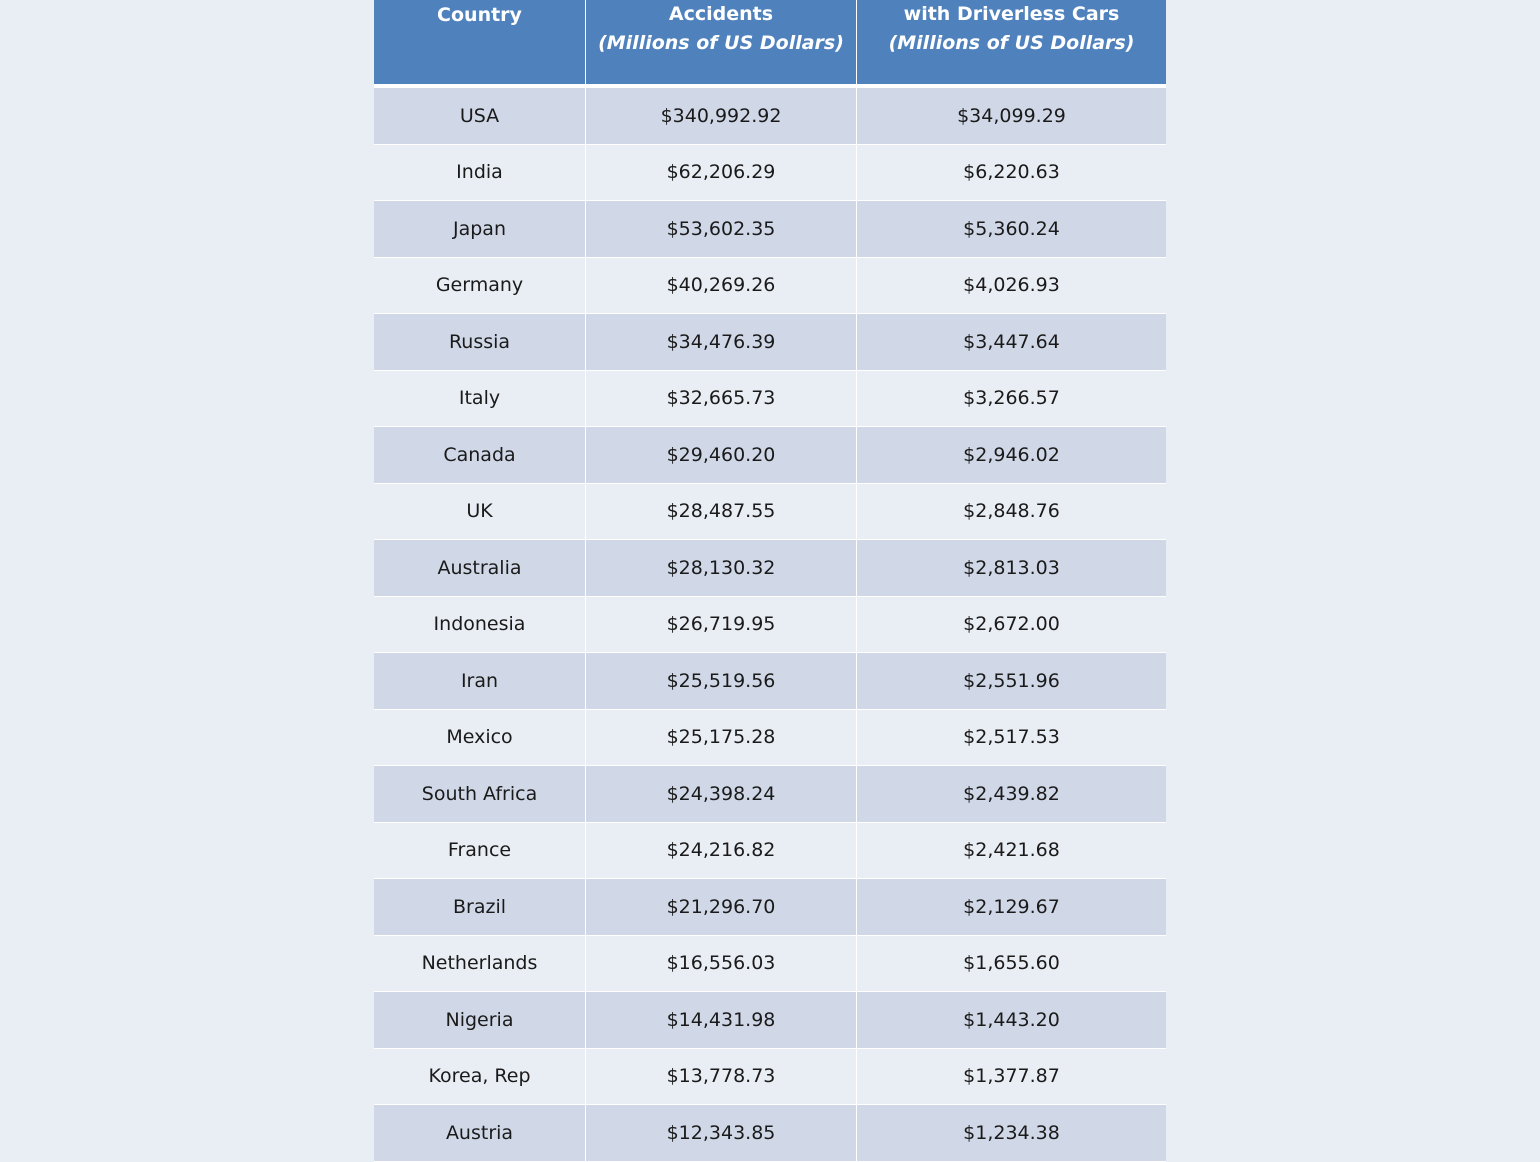  What do you see at coordinates (480, 229) in the screenshot?
I see `country-cell: Japan` at bounding box center [480, 229].